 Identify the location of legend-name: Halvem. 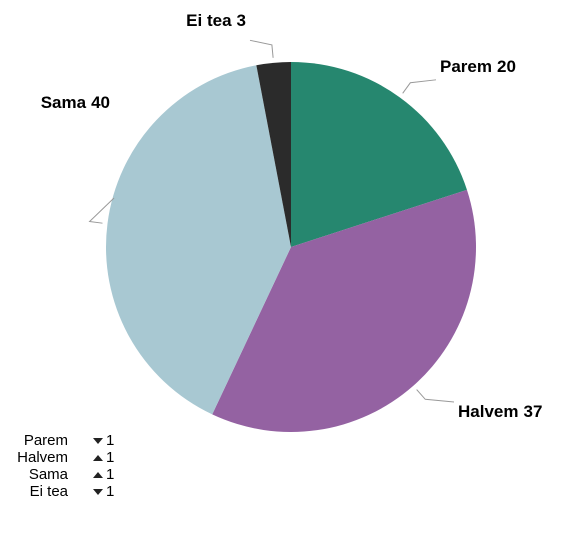
(42, 457).